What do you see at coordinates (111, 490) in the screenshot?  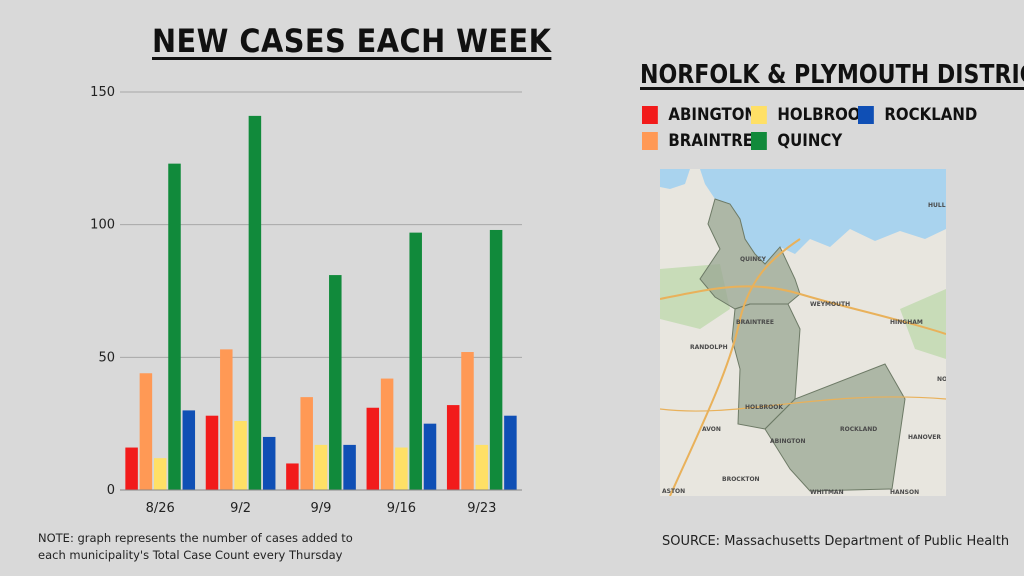 I see `y-tick-label: 0` at bounding box center [111, 490].